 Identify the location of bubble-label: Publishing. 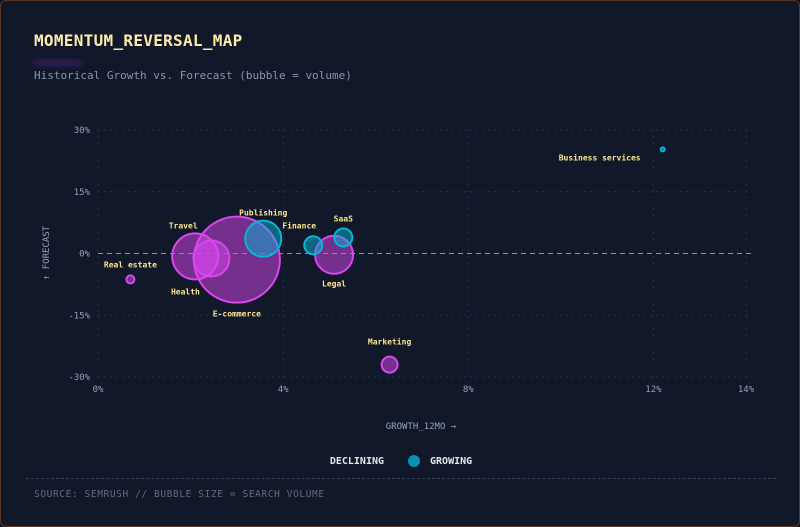
(263, 213).